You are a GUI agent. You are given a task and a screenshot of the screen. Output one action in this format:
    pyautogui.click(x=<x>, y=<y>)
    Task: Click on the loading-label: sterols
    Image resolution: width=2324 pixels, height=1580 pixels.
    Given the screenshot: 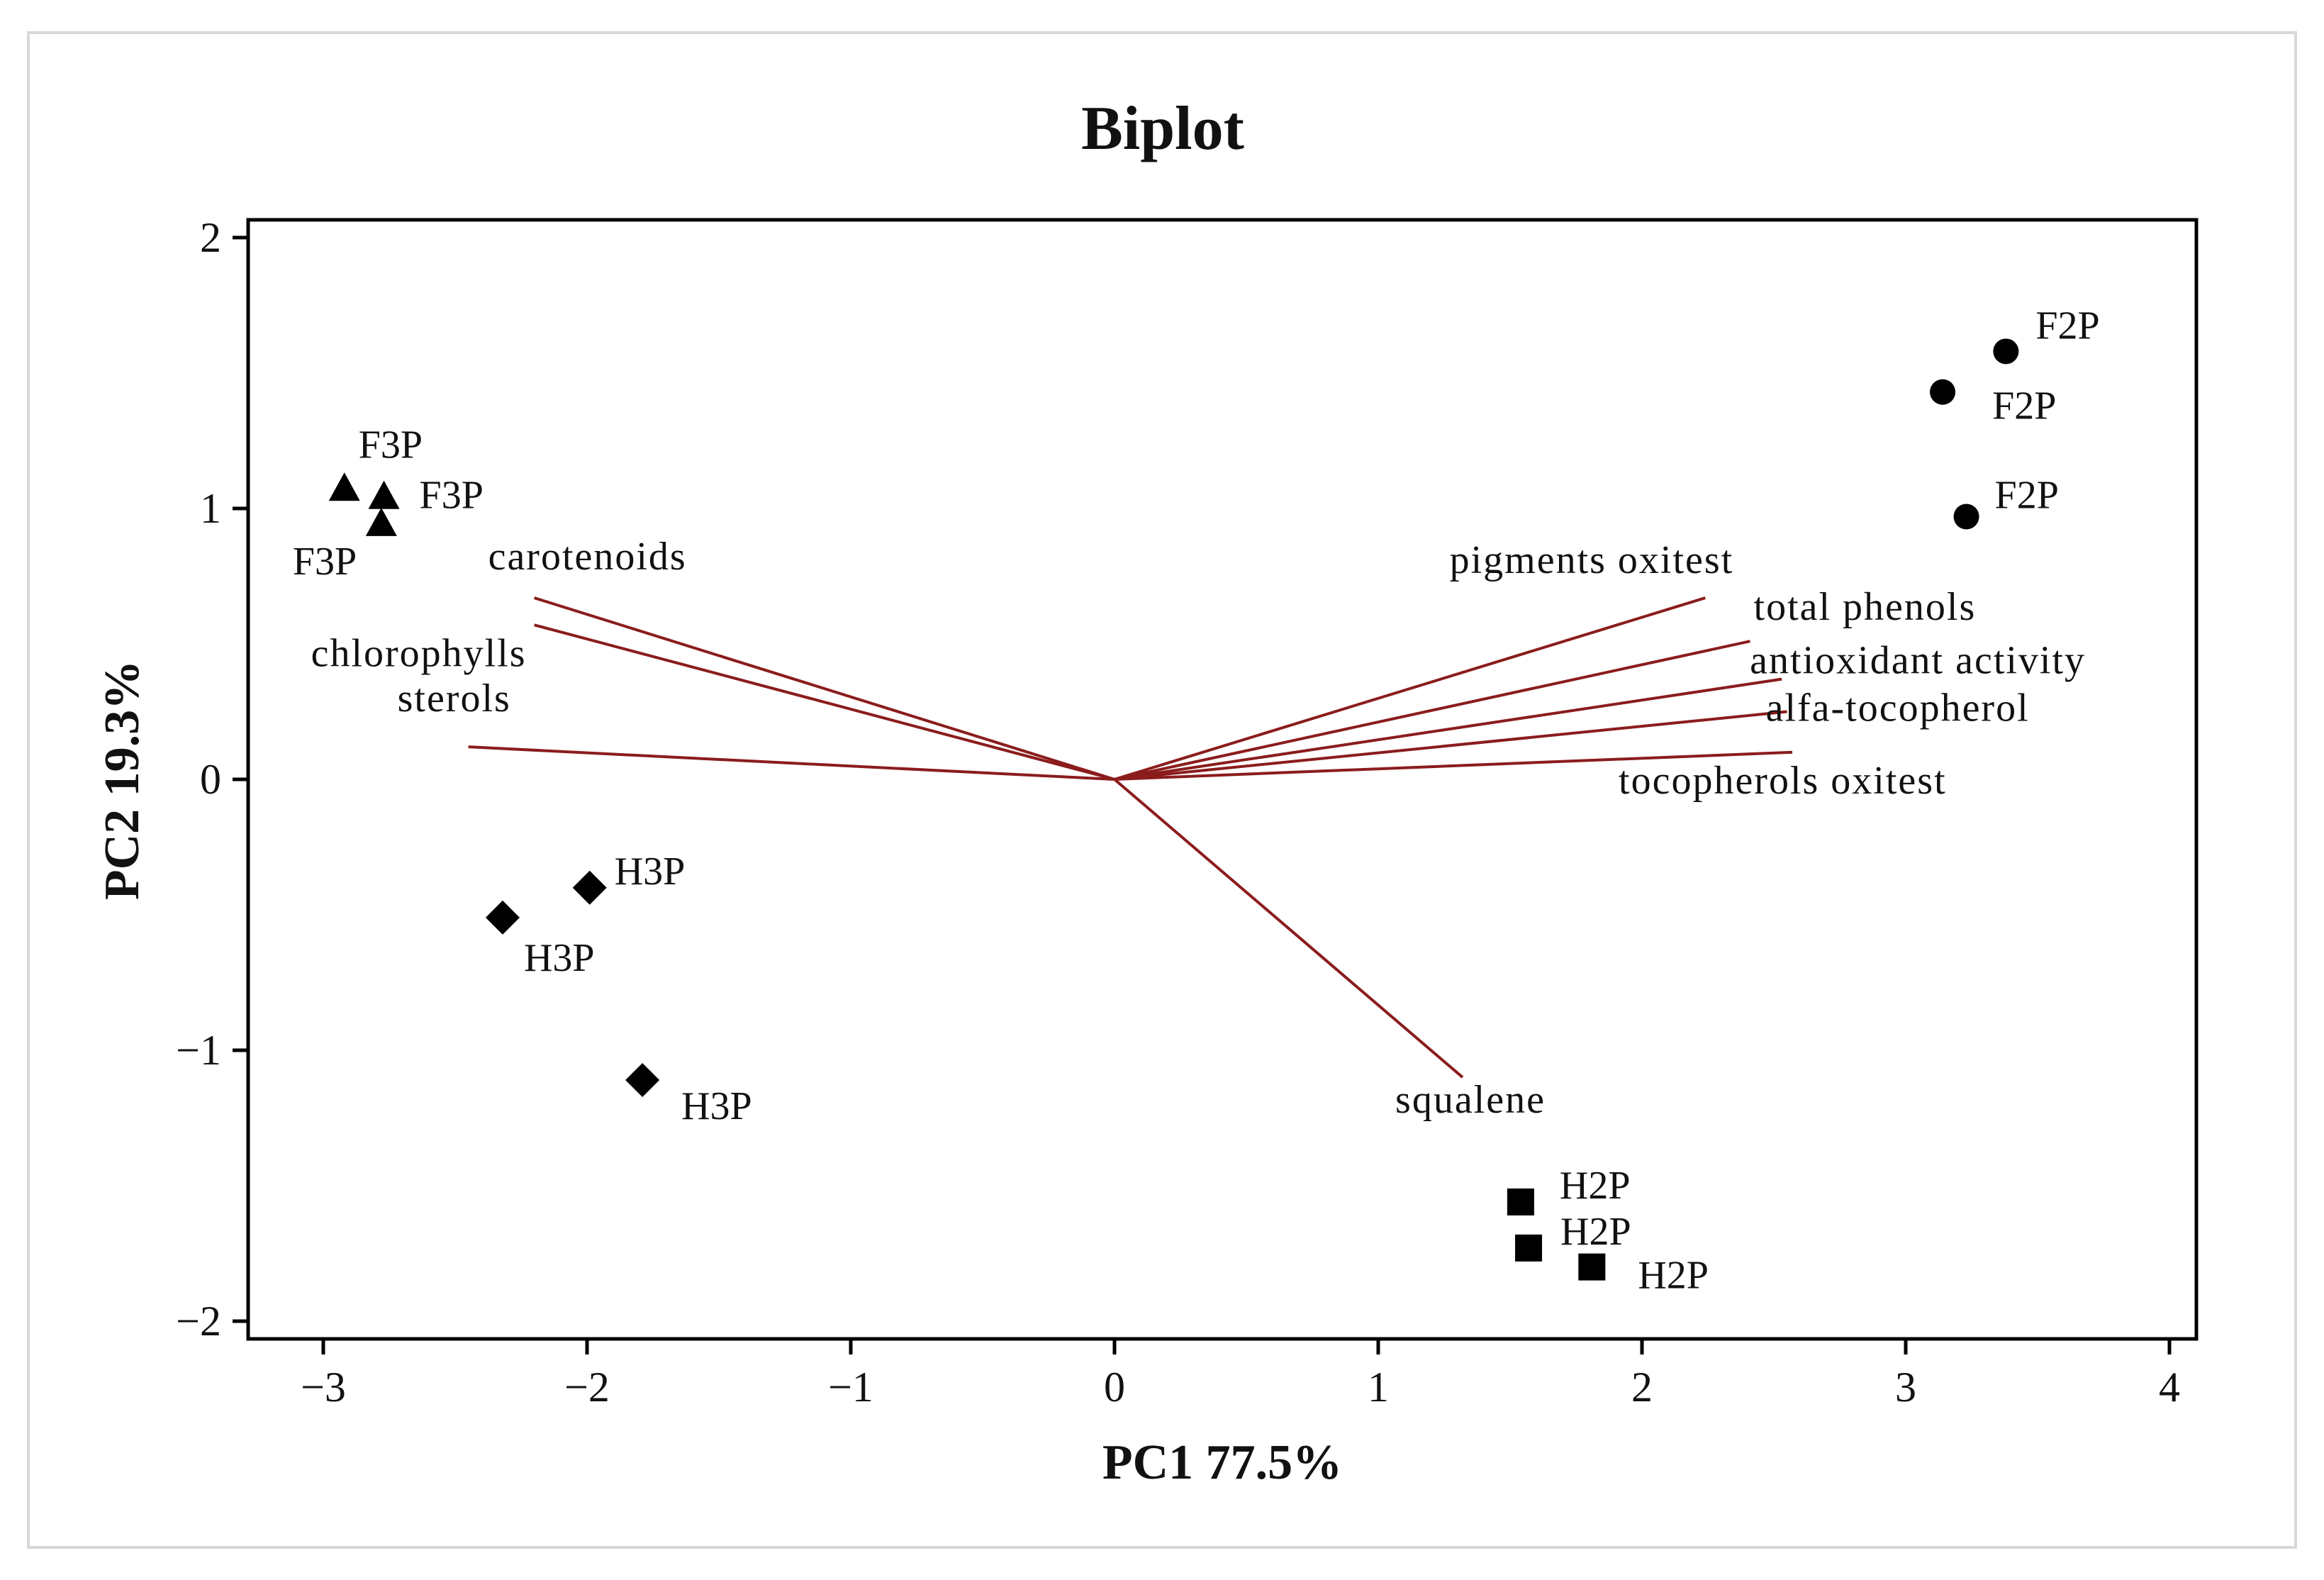 What is the action you would take?
    pyautogui.click(x=455, y=699)
    